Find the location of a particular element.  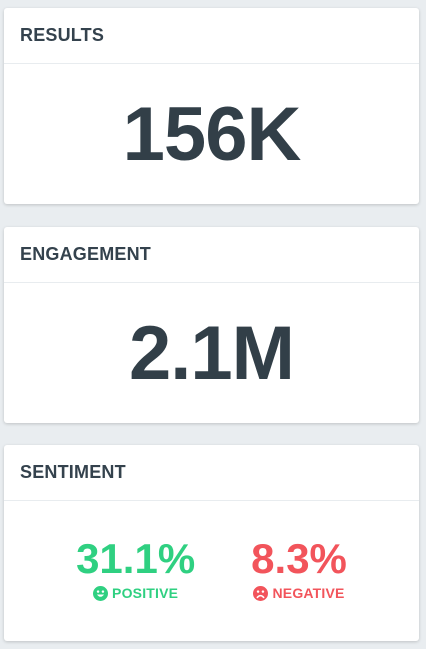

negative-value: 8.3% is located at coordinates (299, 558).